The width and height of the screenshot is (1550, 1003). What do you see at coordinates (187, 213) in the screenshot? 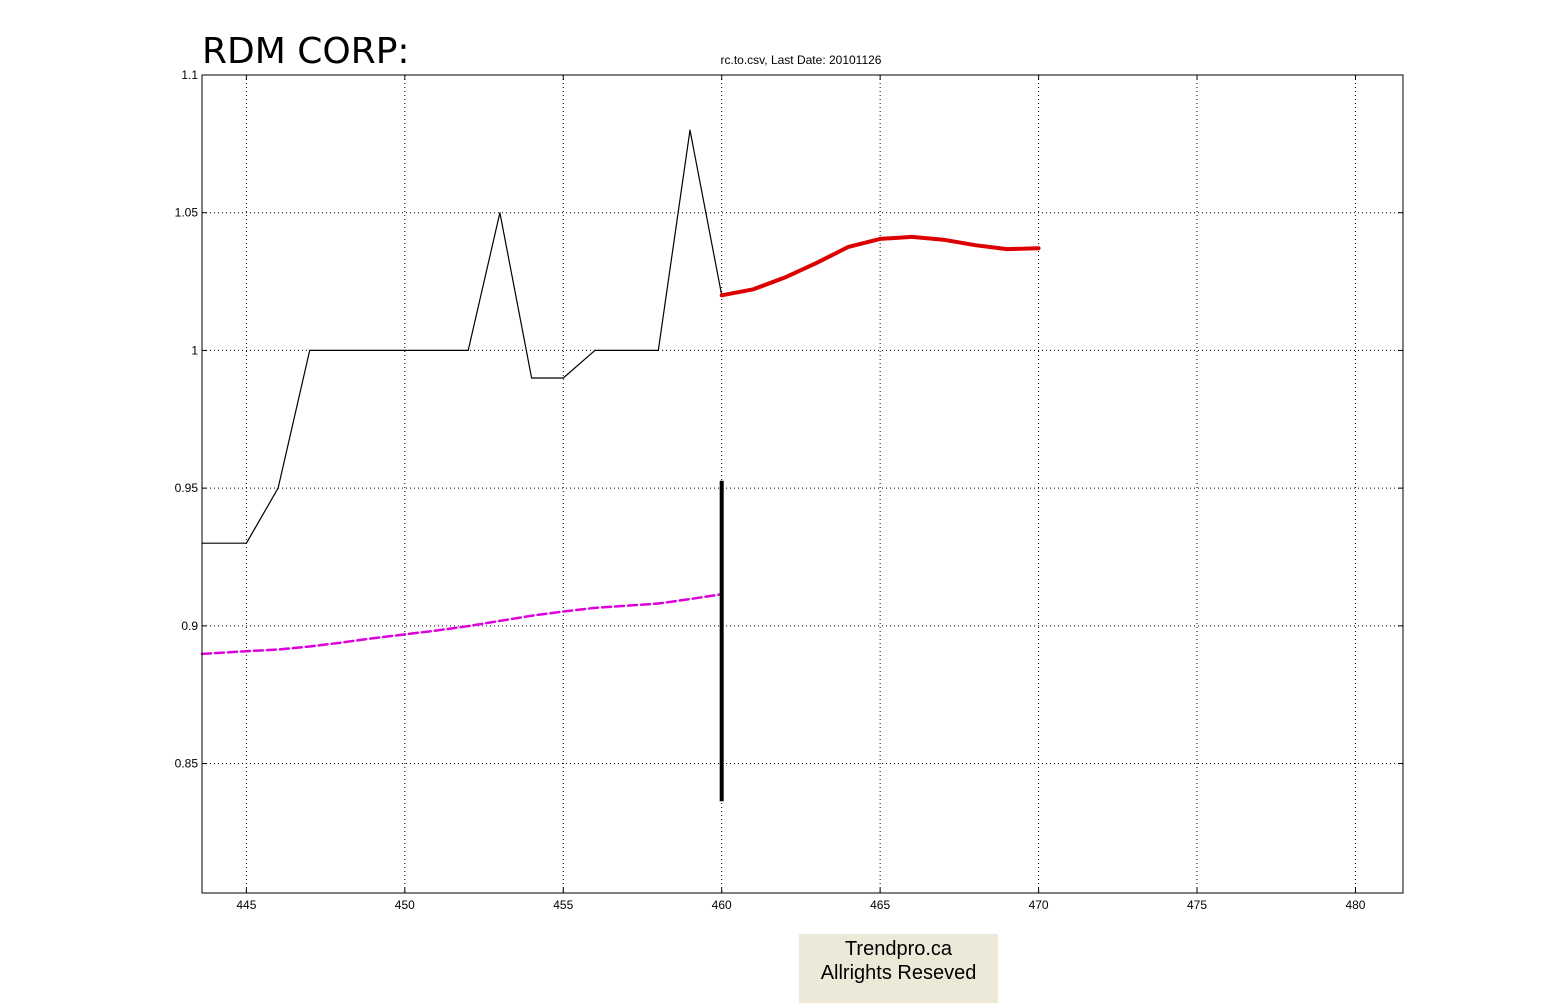
I see `y-tick-label: 1.05` at bounding box center [187, 213].